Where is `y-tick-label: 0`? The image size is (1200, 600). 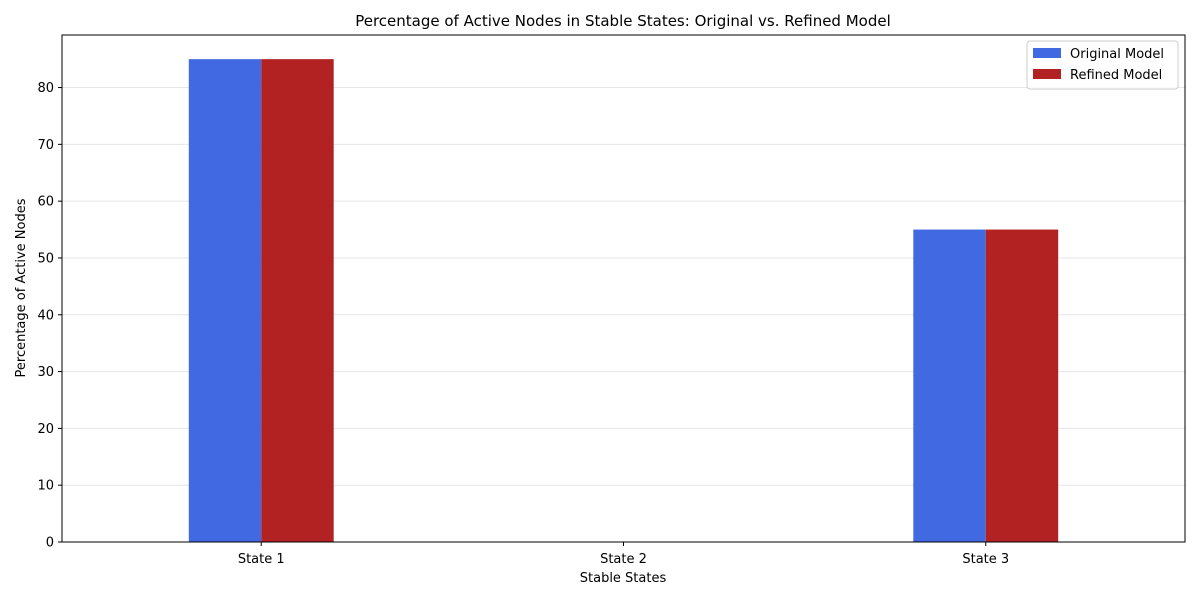
y-tick-label: 0 is located at coordinates (50, 543).